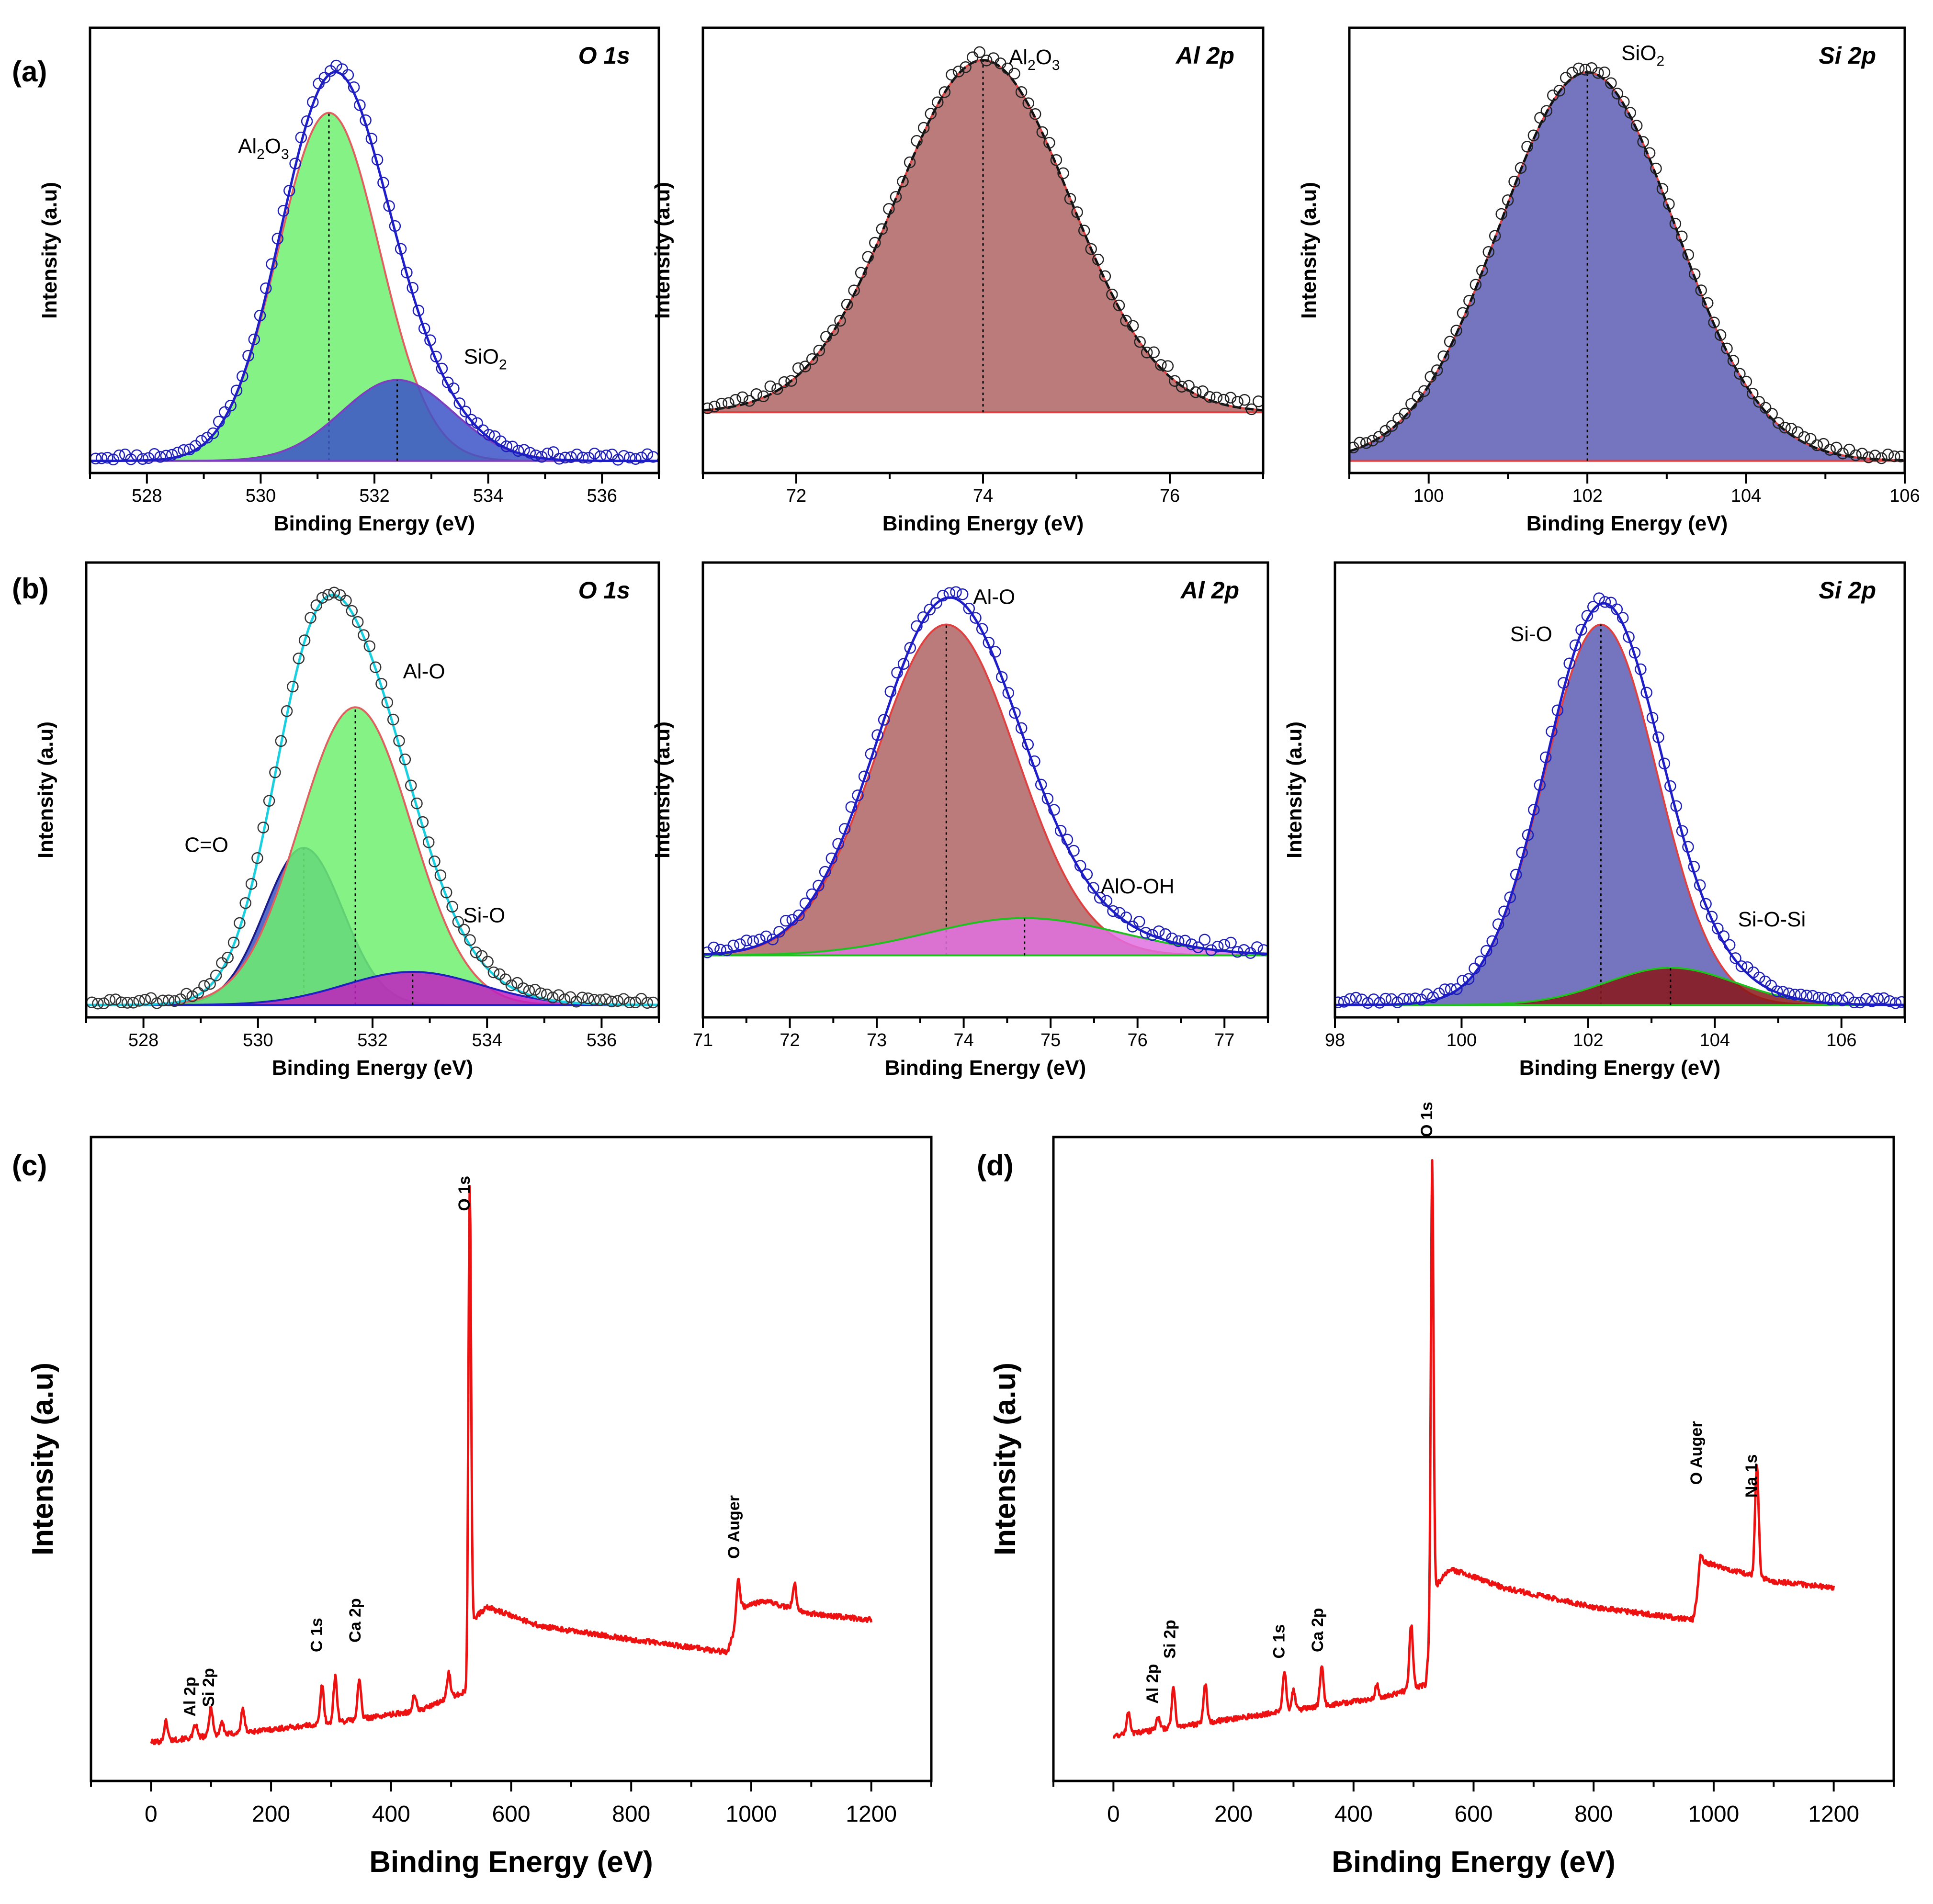 The width and height of the screenshot is (1933, 1904). I want to click on x-tick-label: 76, so click(1138, 1040).